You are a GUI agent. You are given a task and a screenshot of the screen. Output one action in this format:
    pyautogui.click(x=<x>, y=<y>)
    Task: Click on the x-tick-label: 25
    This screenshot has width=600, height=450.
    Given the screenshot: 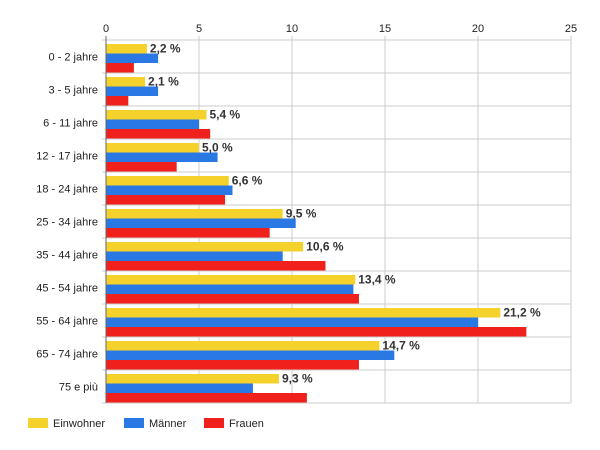 What is the action you would take?
    pyautogui.click(x=571, y=29)
    